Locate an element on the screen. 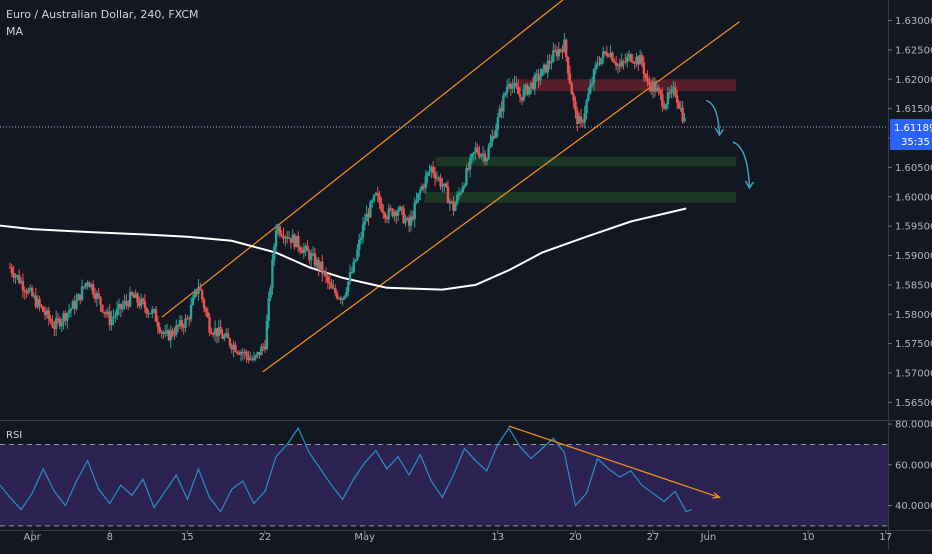  price-tick-label: 1.61500 is located at coordinates (913, 109).